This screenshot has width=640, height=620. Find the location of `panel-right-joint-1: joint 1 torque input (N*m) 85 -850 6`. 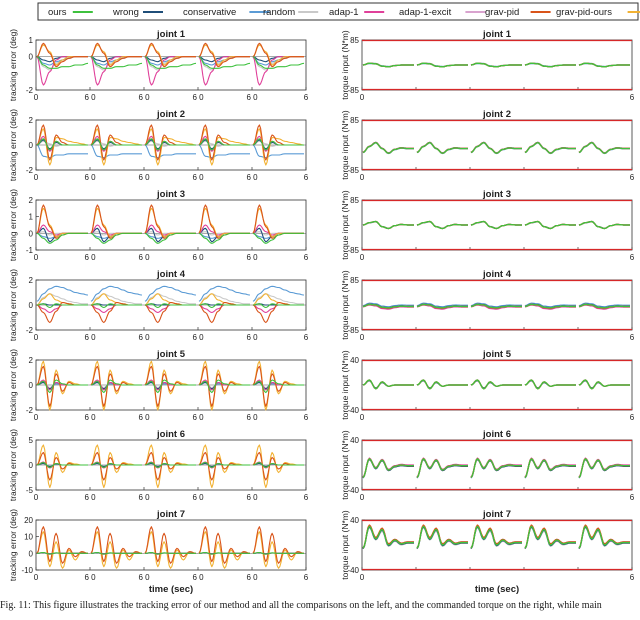

panel-right-joint-1: joint 1 torque input (N*m) 85 -850 6 is located at coordinates (487, 65).